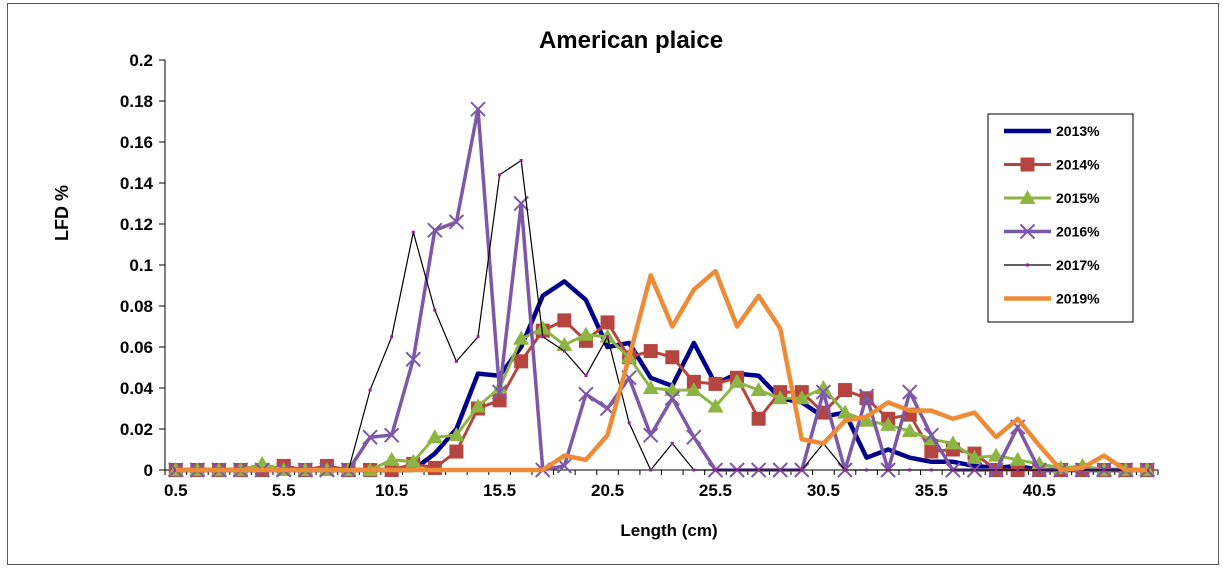 The width and height of the screenshot is (1223, 569). Describe the element at coordinates (136, 306) in the screenshot. I see `y-tick-label: 0.08` at that location.